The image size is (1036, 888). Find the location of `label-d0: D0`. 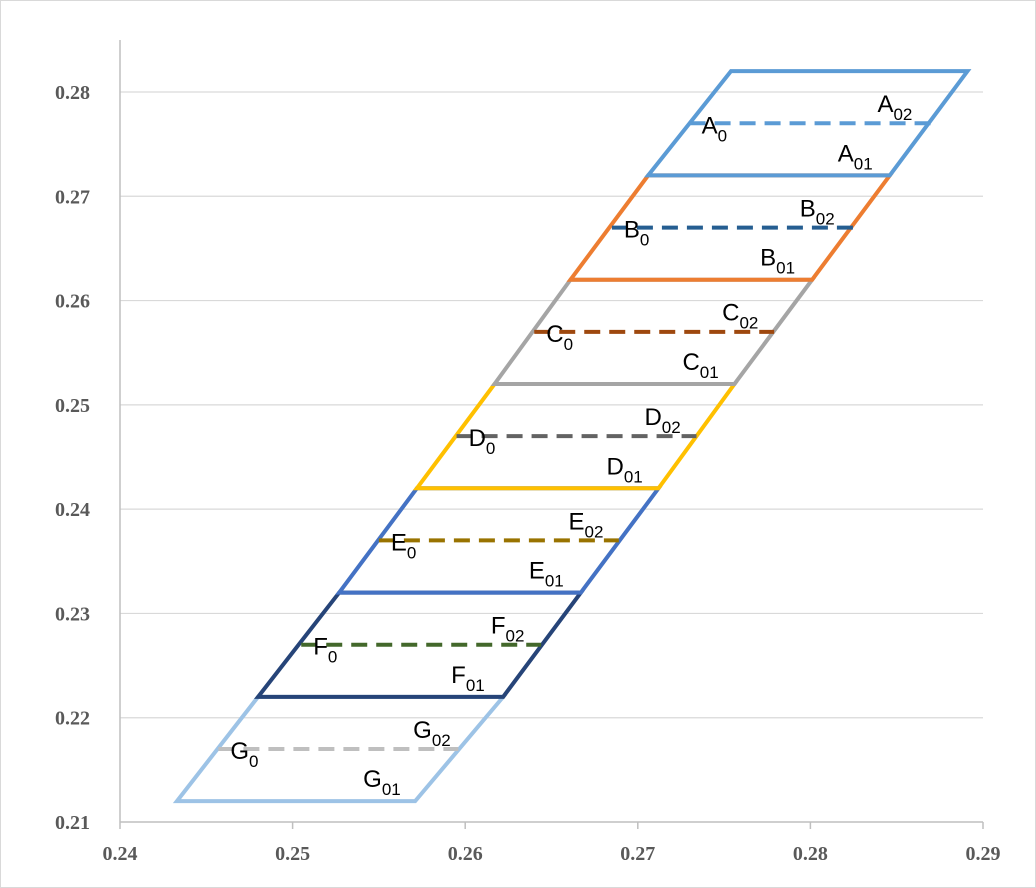

label-d0: D0 is located at coordinates (482, 441).